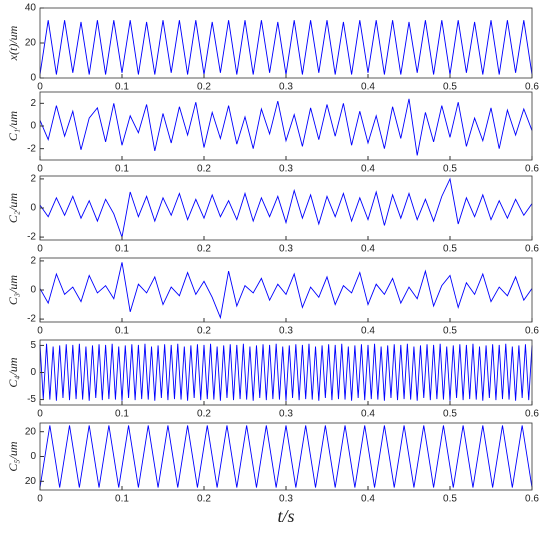  I want to click on y-axis-label: C₃/um, so click(13, 290).